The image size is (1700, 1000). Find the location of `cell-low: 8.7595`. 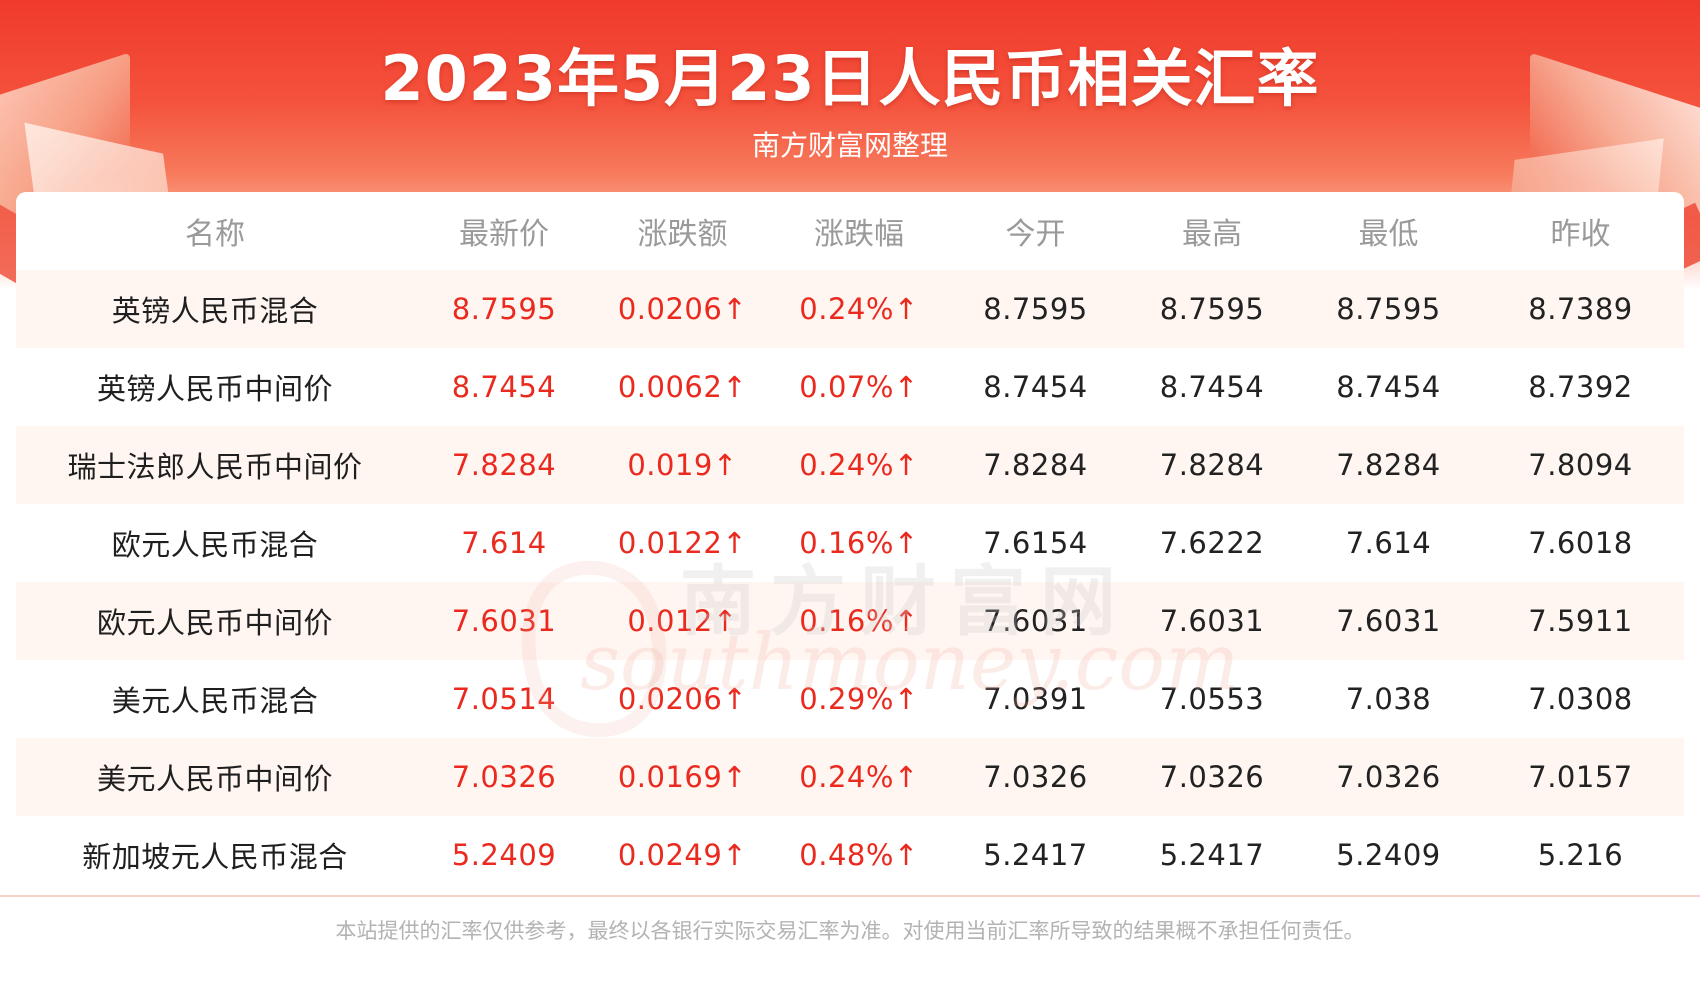

cell-low: 8.7595 is located at coordinates (1388, 309).